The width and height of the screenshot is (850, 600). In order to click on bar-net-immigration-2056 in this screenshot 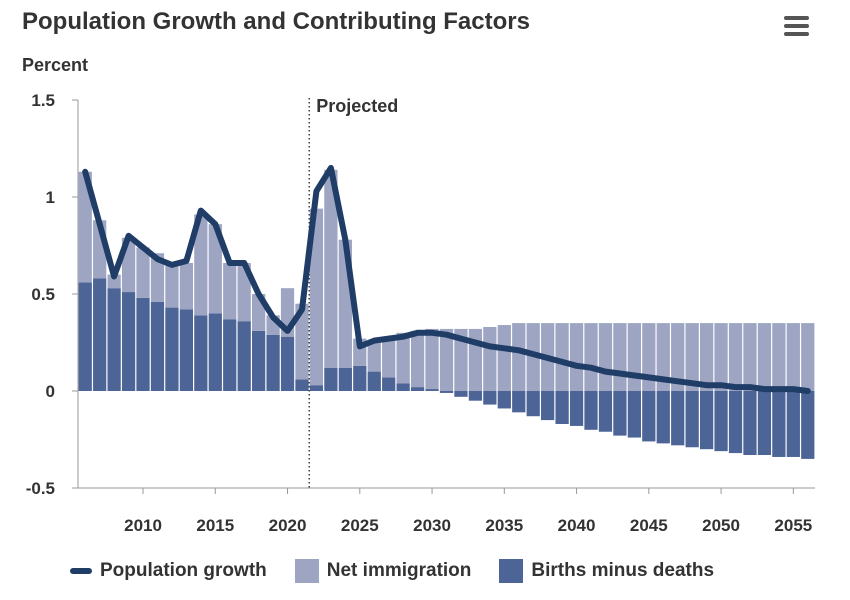, I will do `click(808, 357)`.